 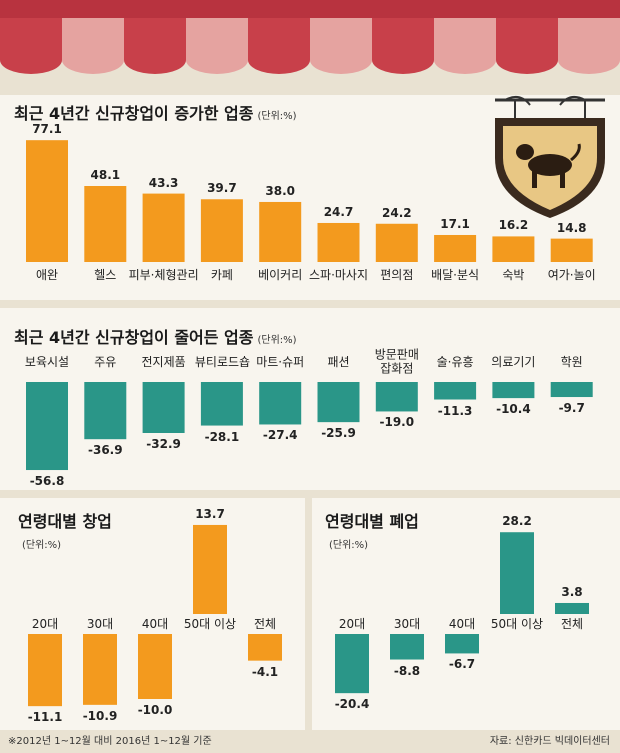 What do you see at coordinates (280, 435) in the screenshot?
I see `value-label: -27.4` at bounding box center [280, 435].